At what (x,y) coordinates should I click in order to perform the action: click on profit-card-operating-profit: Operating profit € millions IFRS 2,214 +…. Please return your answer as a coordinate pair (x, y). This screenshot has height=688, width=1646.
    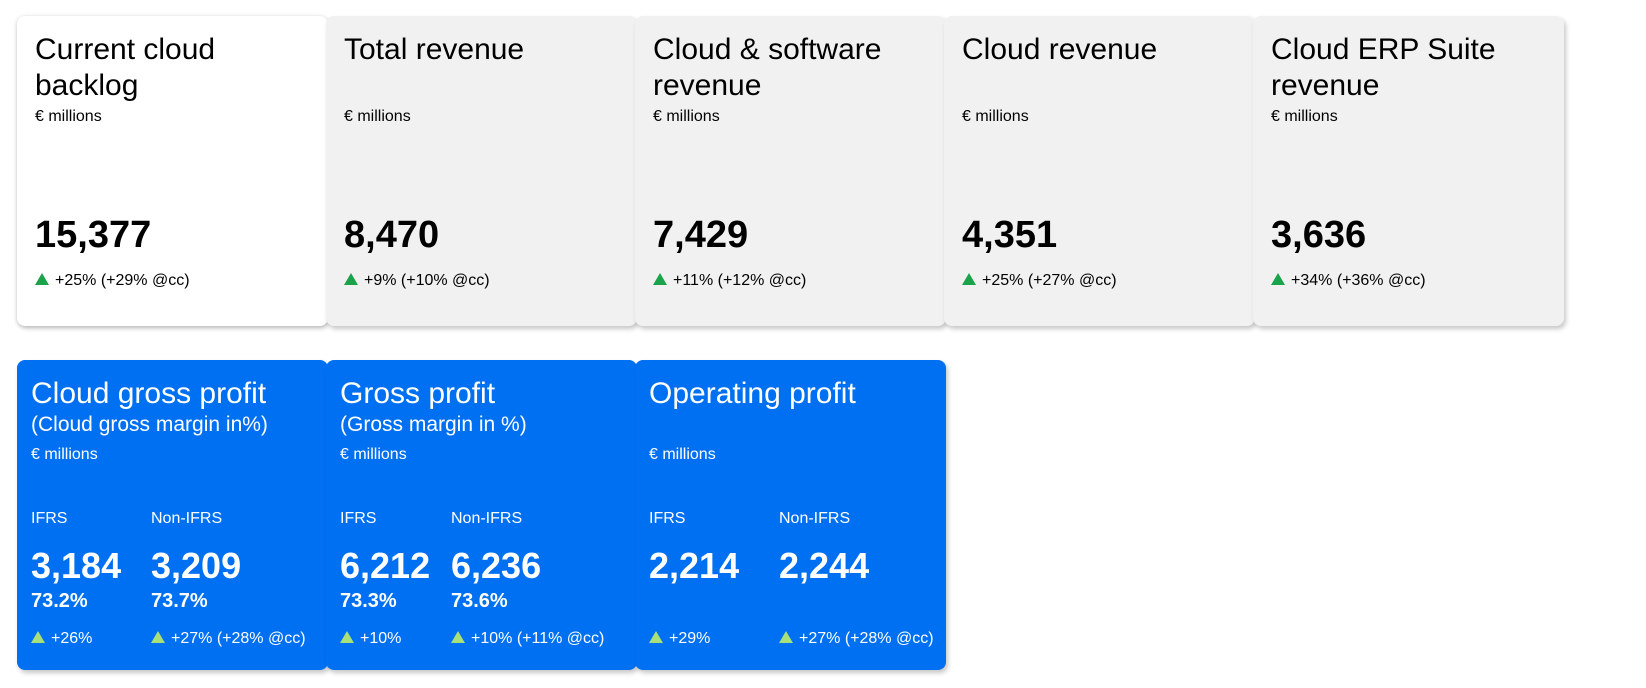
    Looking at the image, I should click on (790, 515).